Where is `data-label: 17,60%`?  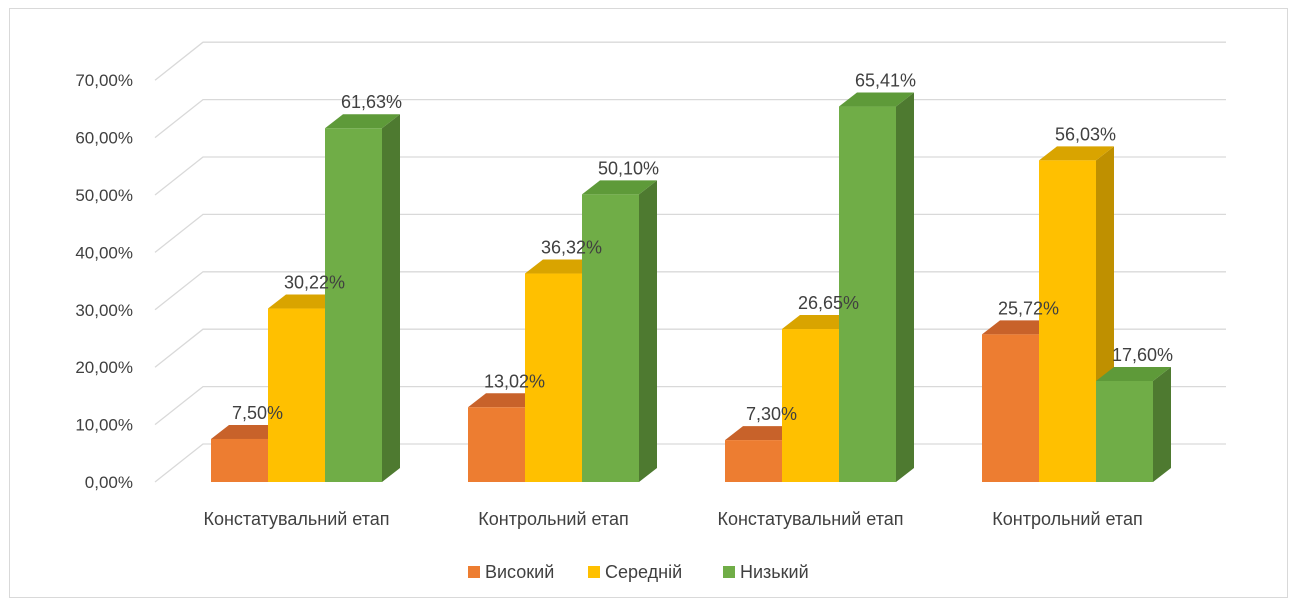 data-label: 17,60% is located at coordinates (1142, 355).